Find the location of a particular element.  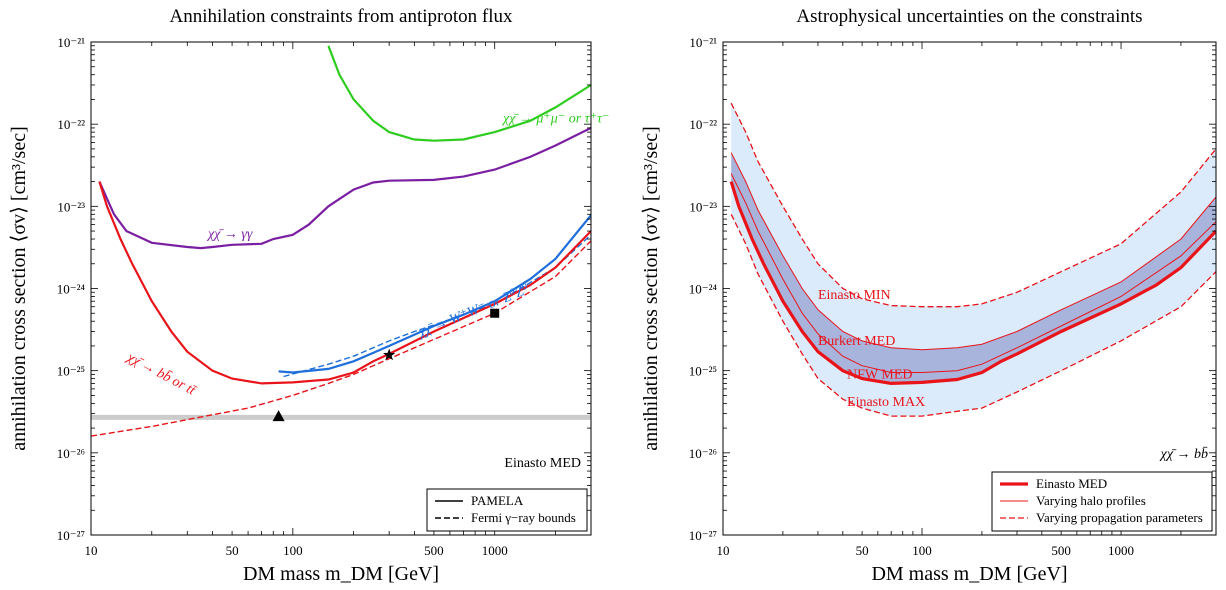

series-bb_pamela is located at coordinates (344, 283).